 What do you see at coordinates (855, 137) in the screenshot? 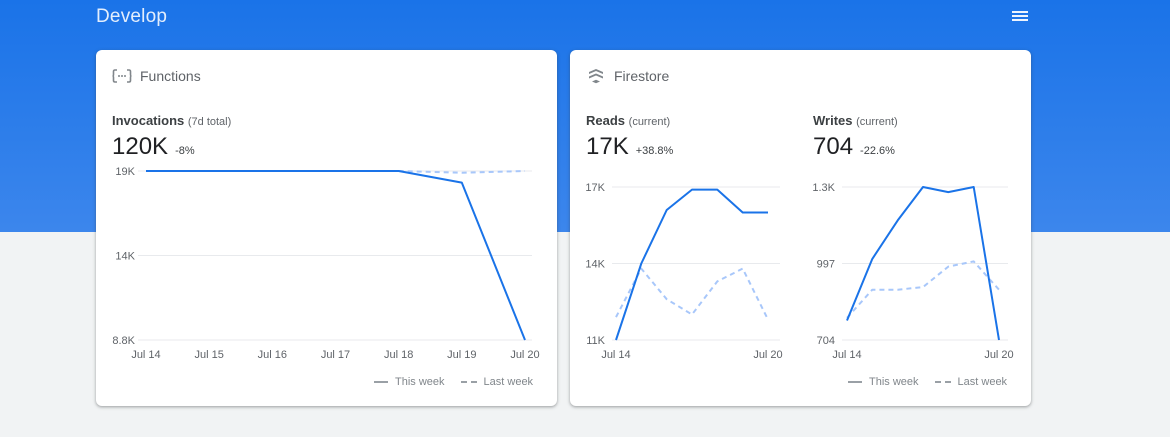
I see `writes-metric: Writes (current) 704 -22.6%` at bounding box center [855, 137].